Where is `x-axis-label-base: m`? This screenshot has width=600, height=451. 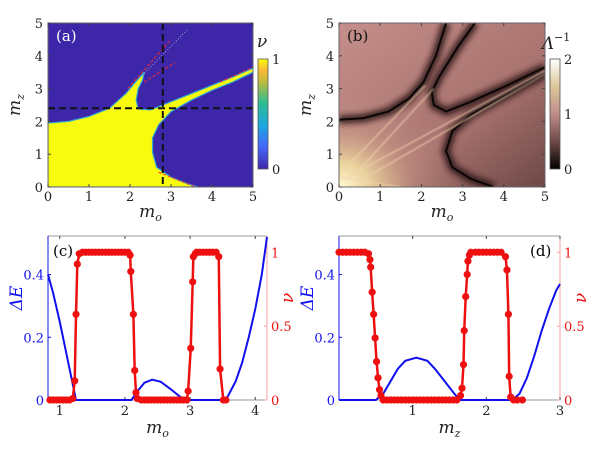
x-axis-label-base: m is located at coordinates (147, 212).